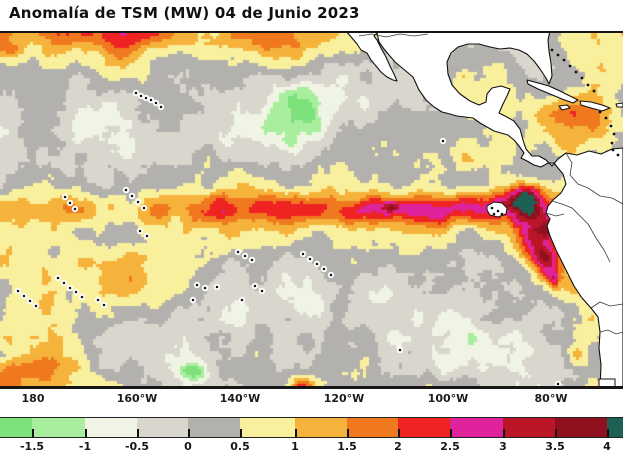  Describe the element at coordinates (347, 446) in the screenshot. I see `colorbar-label-1.5: 1.5` at that location.